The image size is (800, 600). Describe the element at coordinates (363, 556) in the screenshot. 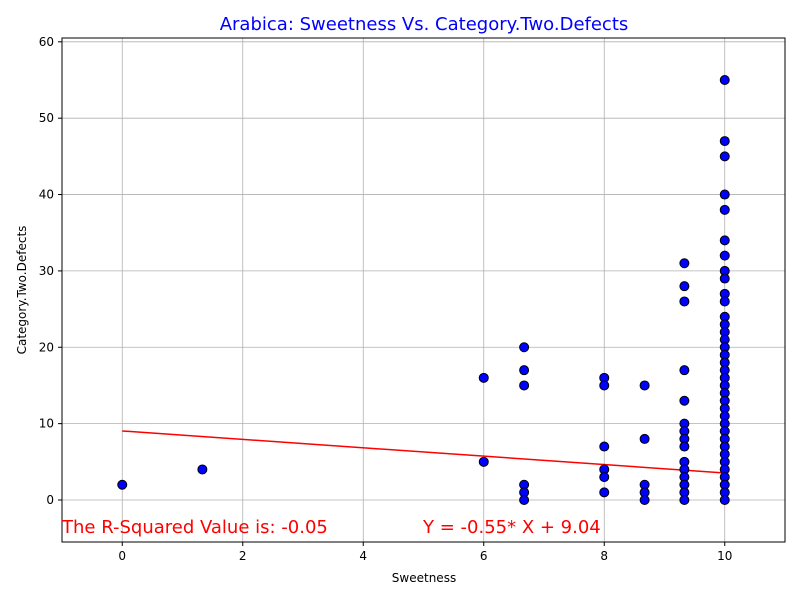

I see `x-tick-label: 4` at that location.